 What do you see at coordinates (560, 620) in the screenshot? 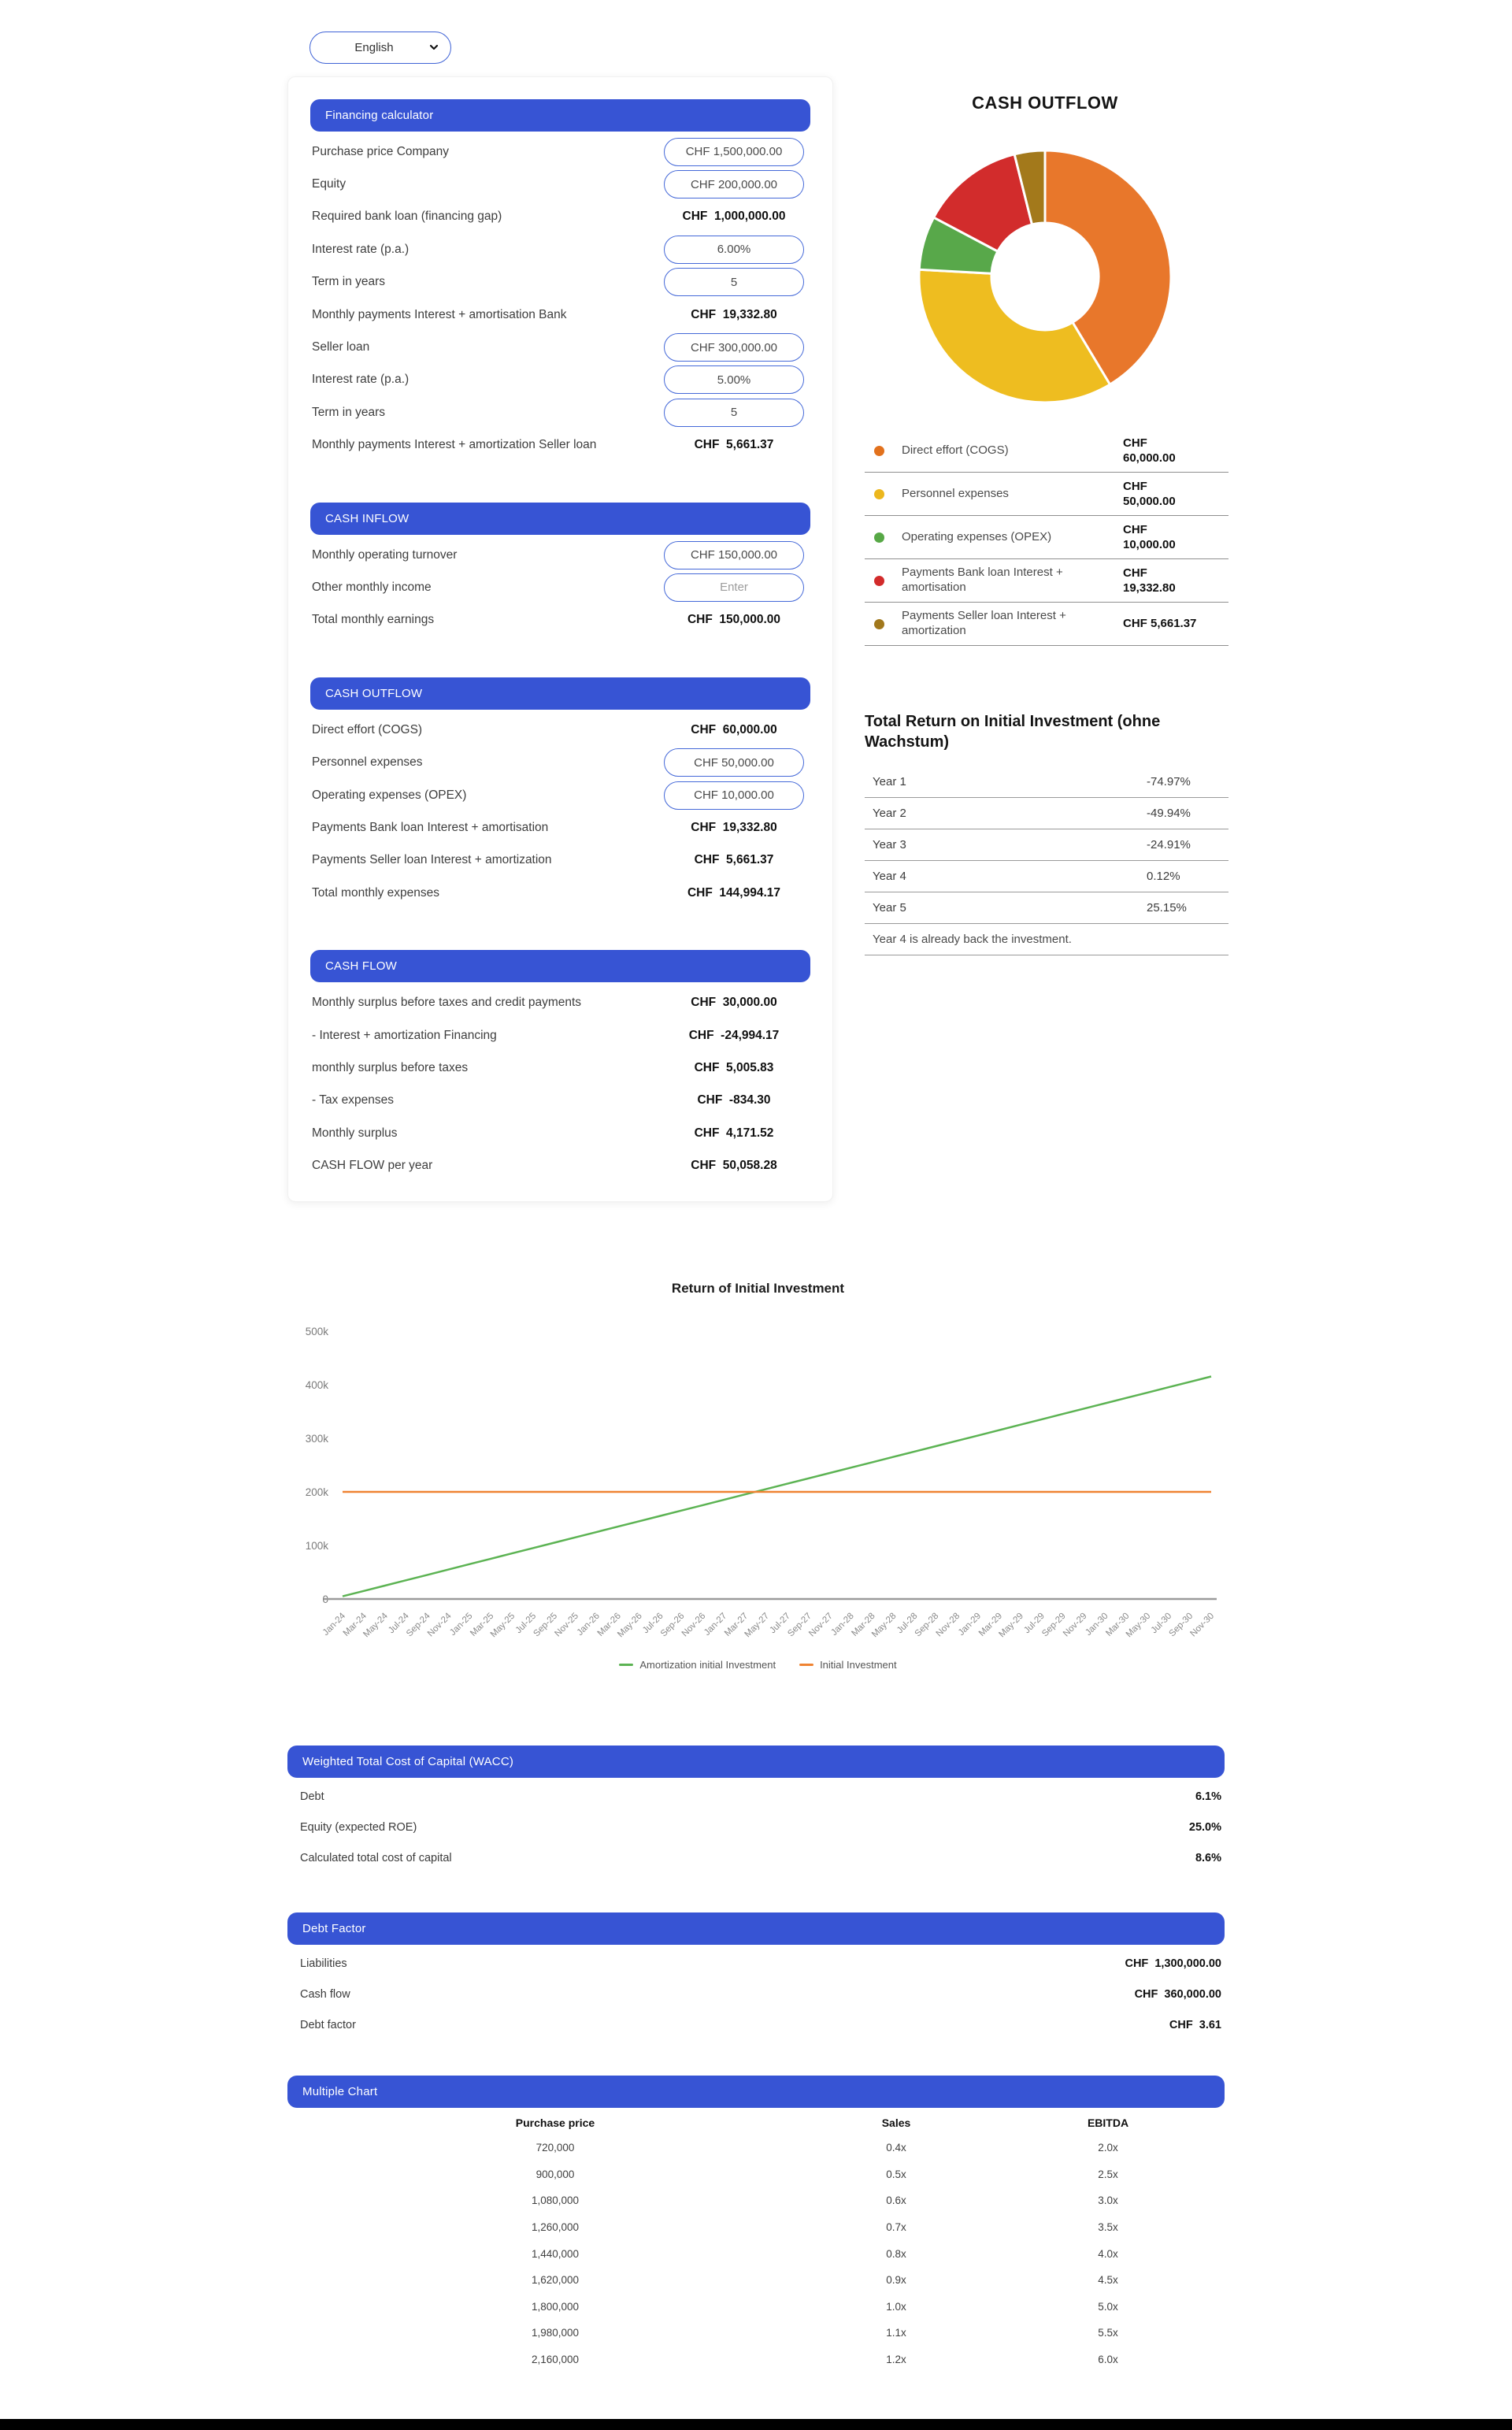
I see `calculator-row: Total monthly earnings CHF 150,000.00` at bounding box center [560, 620].